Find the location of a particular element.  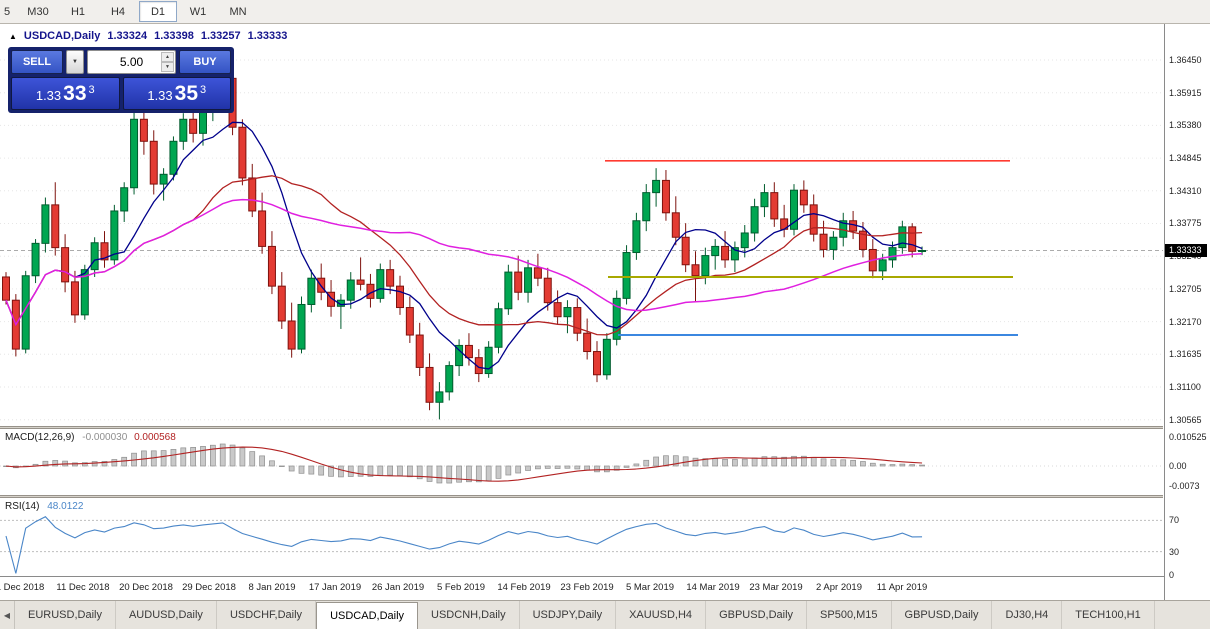

buy-price-pips: 35 is located at coordinates (186, 93).